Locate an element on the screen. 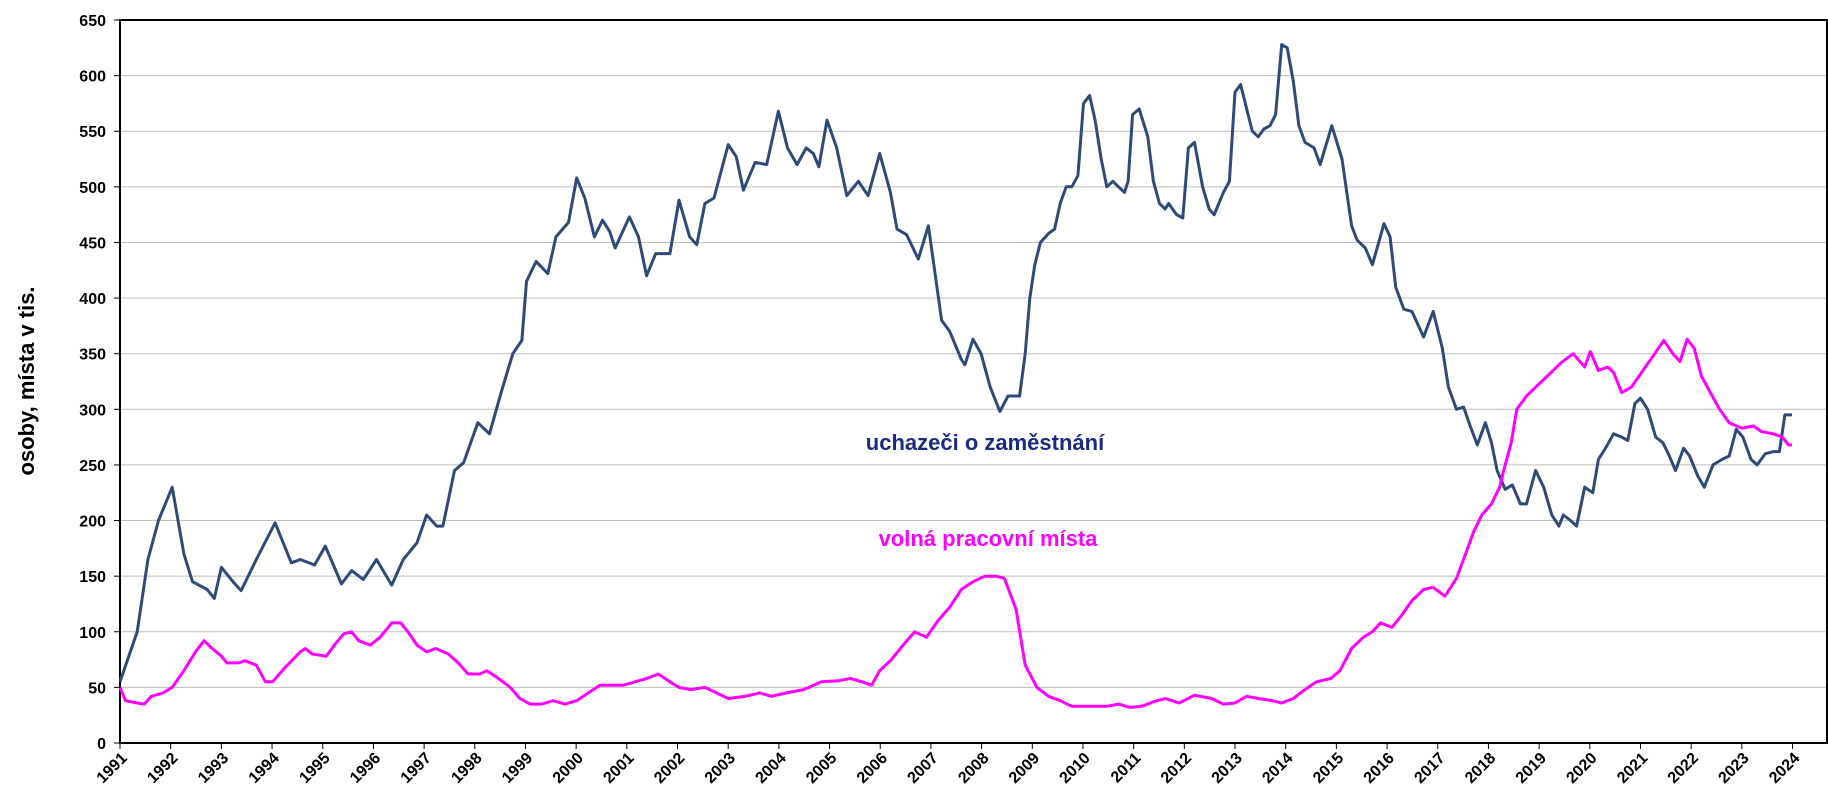  x-tick-label: 2015 is located at coordinates (1328, 768).